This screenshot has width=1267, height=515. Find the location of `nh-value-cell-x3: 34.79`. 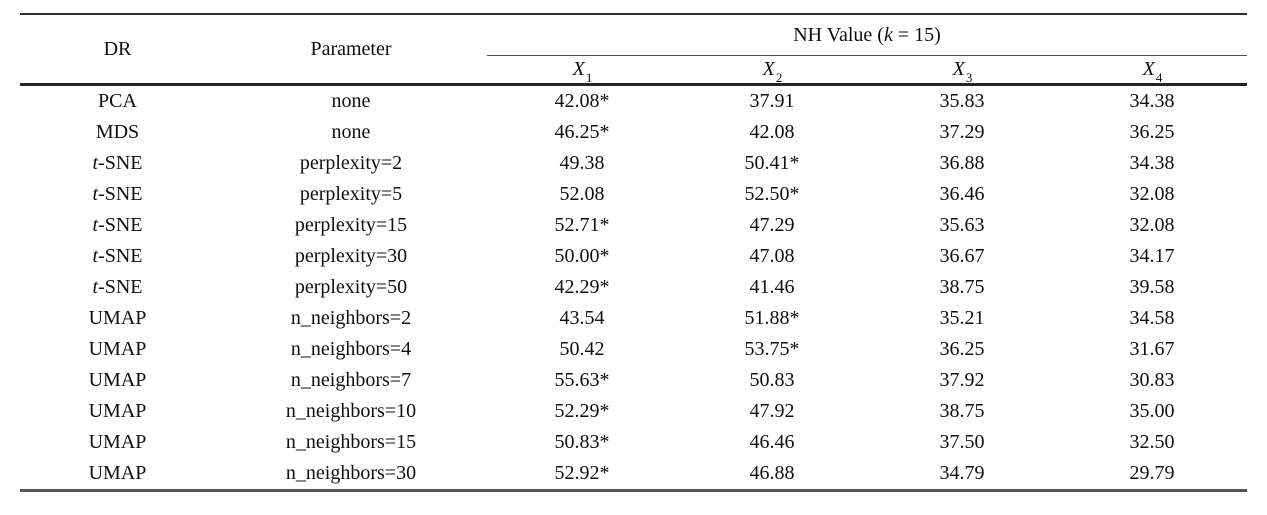

nh-value-cell-x3: 34.79 is located at coordinates (962, 473).